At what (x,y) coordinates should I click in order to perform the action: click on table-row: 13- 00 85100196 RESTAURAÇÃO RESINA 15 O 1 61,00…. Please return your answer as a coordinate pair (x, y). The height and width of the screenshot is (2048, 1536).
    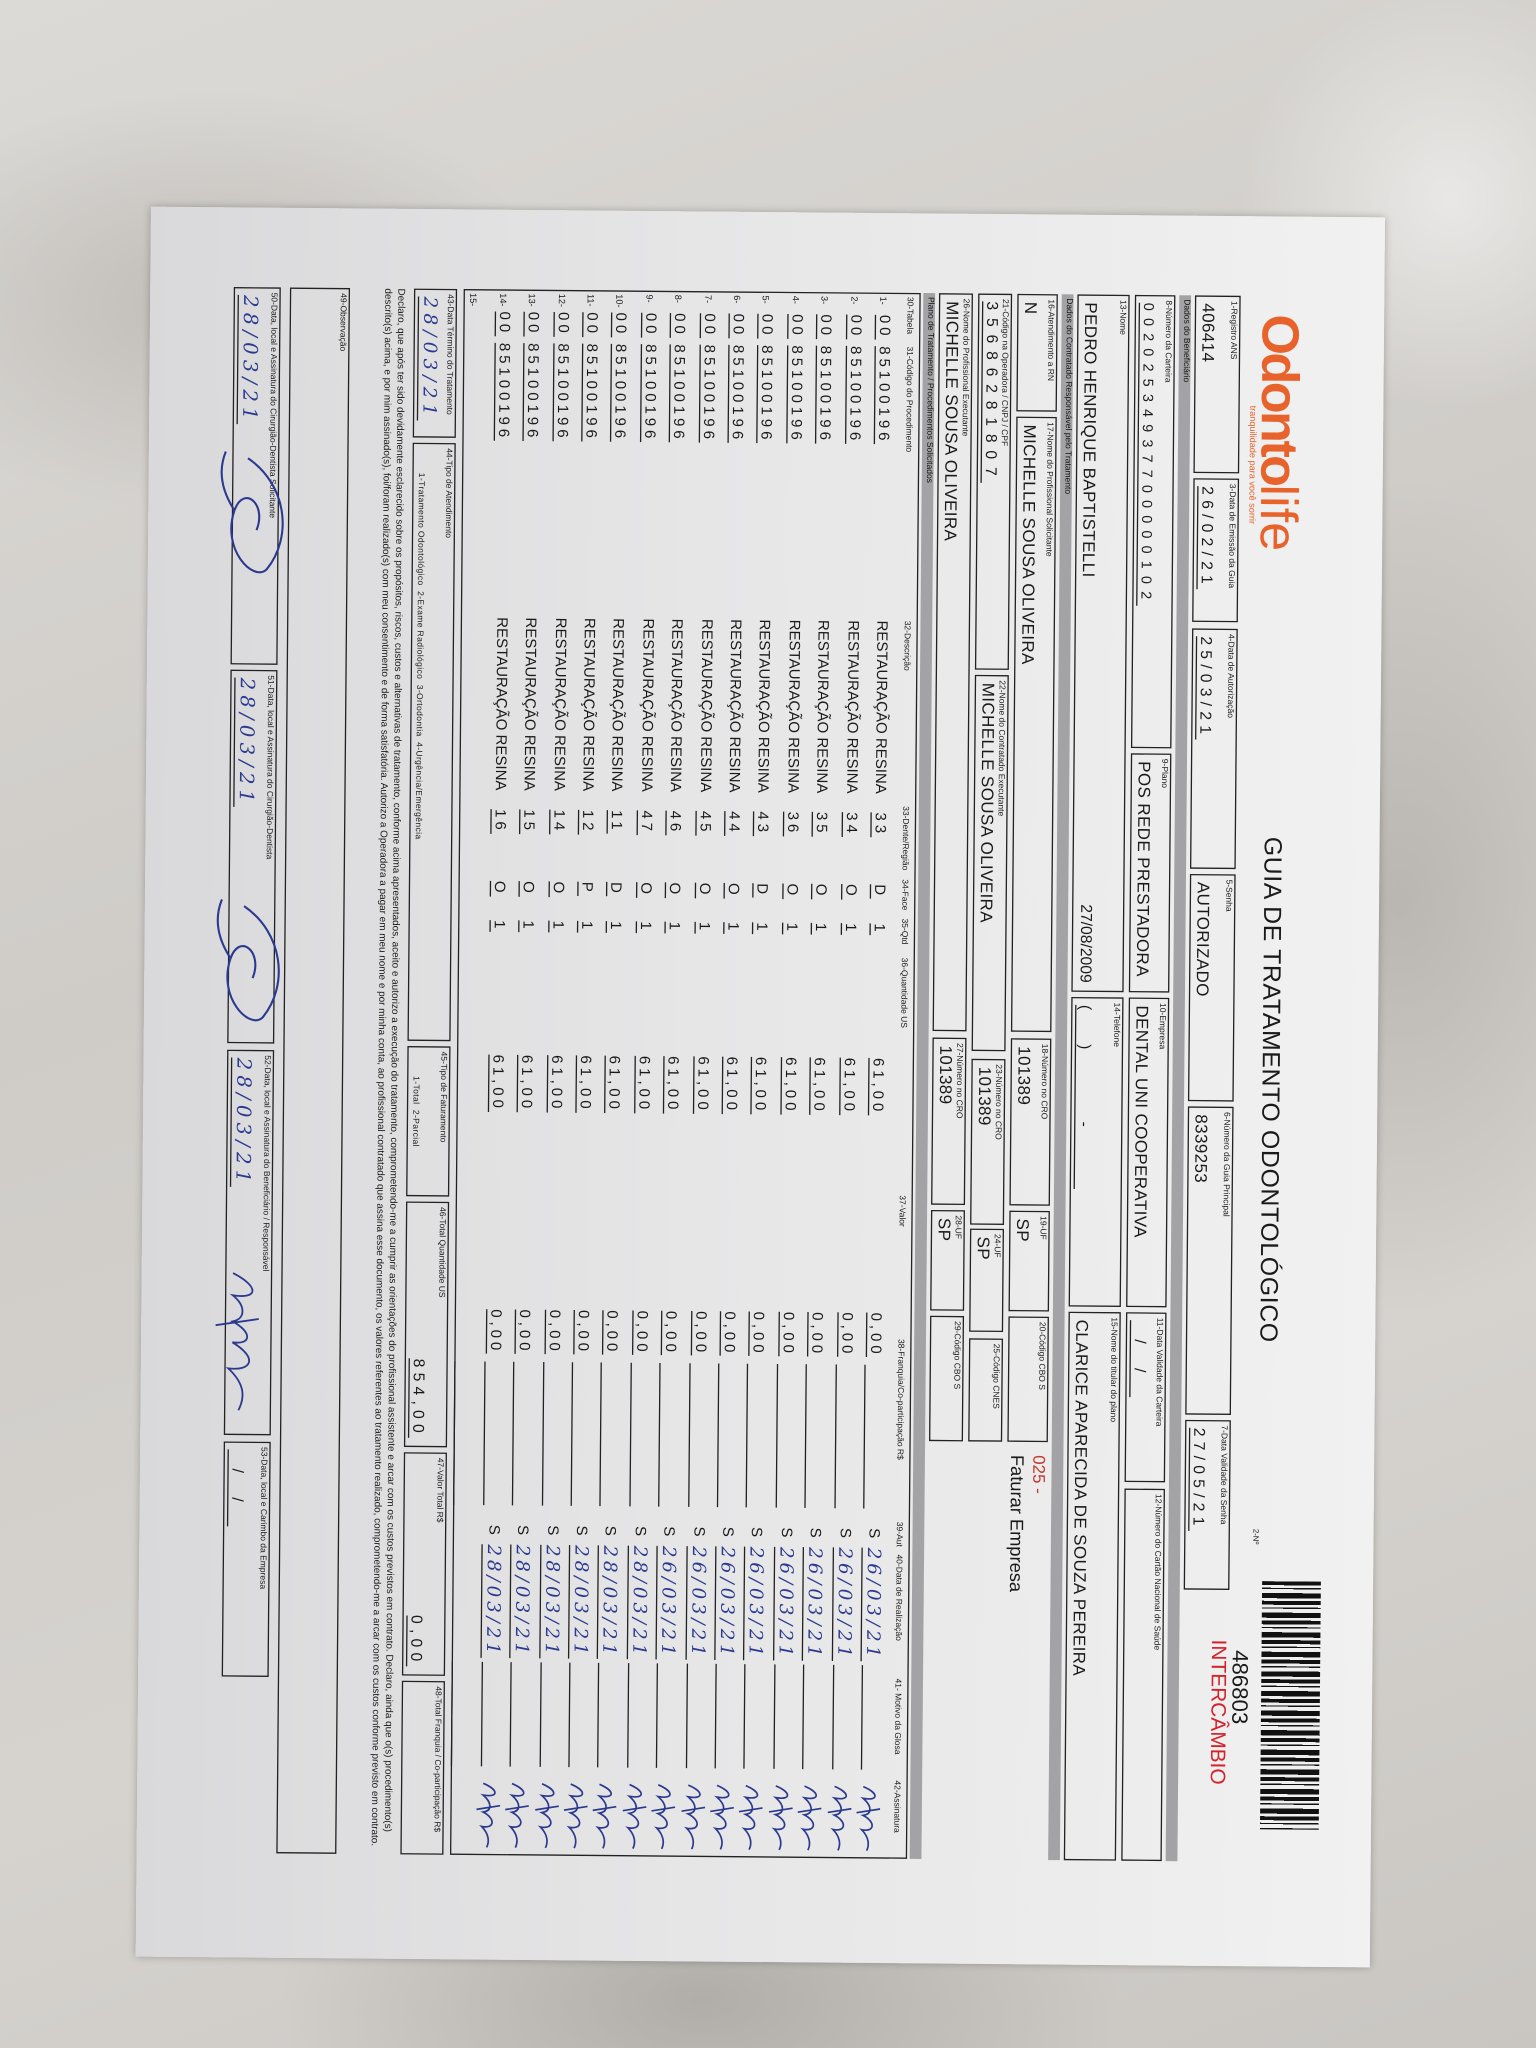
    Looking at the image, I should click on (524, 1072).